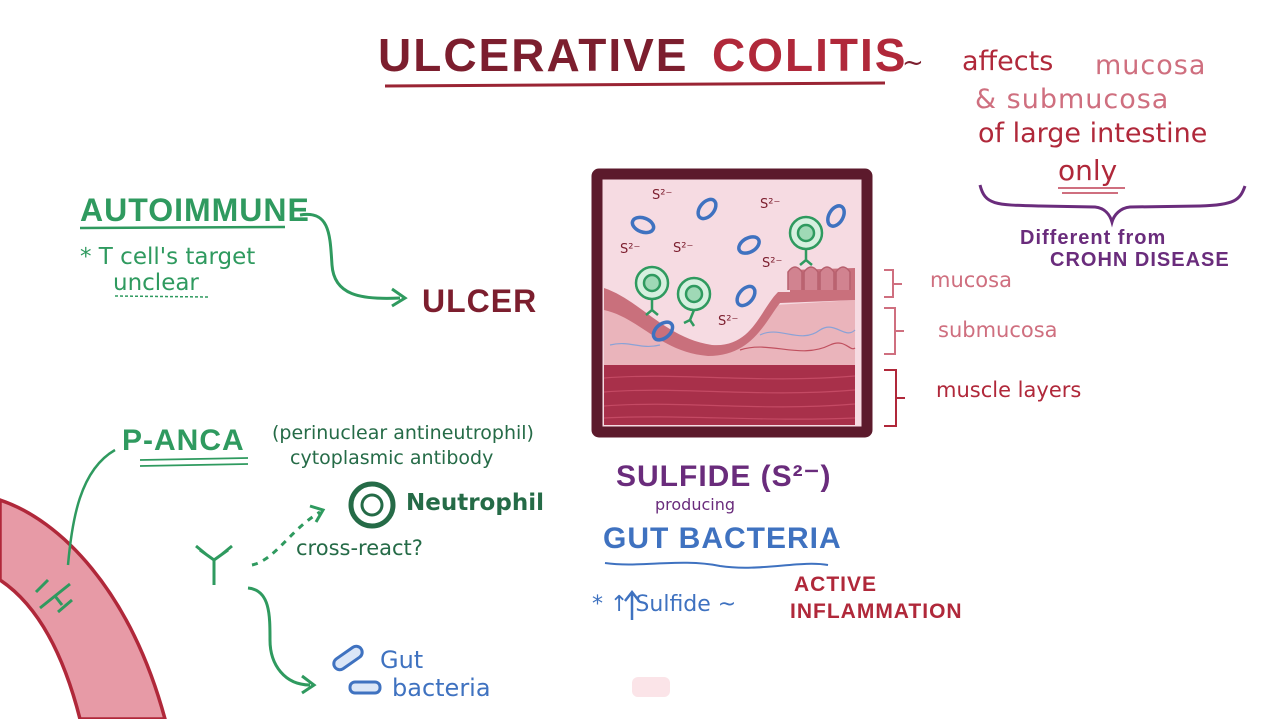  What do you see at coordinates (998, 330) in the screenshot?
I see `layer-label-submucosa: submucosa` at bounding box center [998, 330].